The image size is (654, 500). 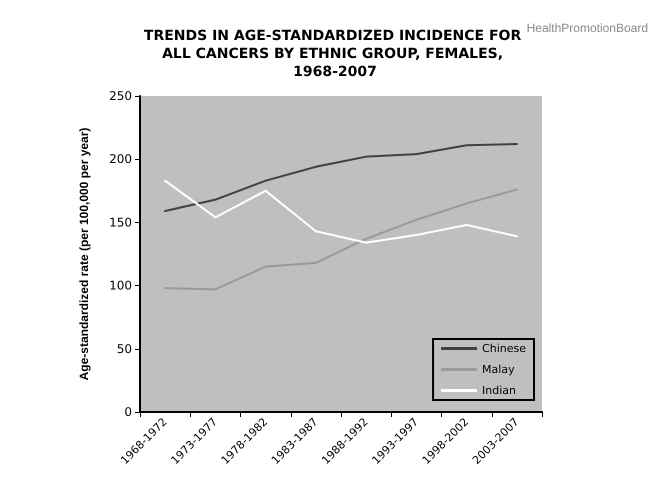 I want to click on legend-label: Indian, so click(x=499, y=390).